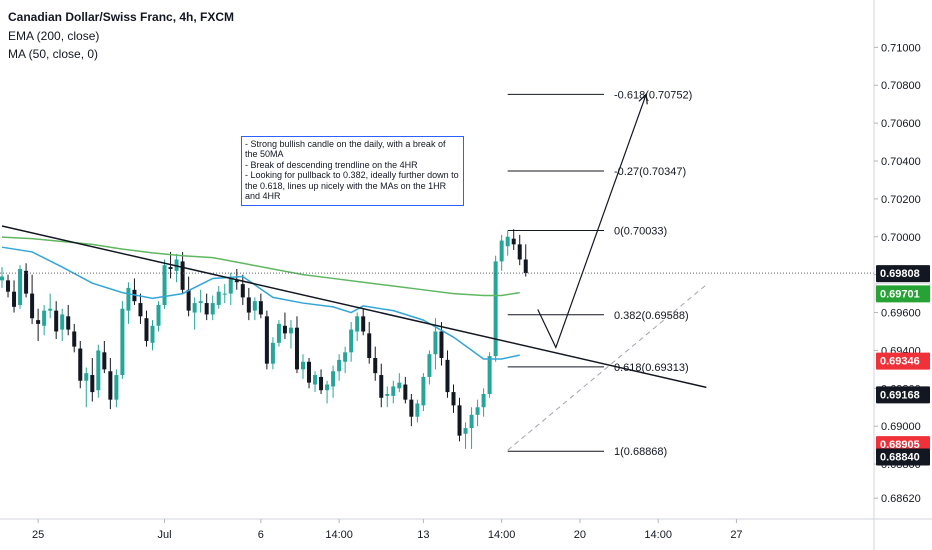  What do you see at coordinates (900, 362) in the screenshot?
I see `price-label-ma: 0.69346` at bounding box center [900, 362].